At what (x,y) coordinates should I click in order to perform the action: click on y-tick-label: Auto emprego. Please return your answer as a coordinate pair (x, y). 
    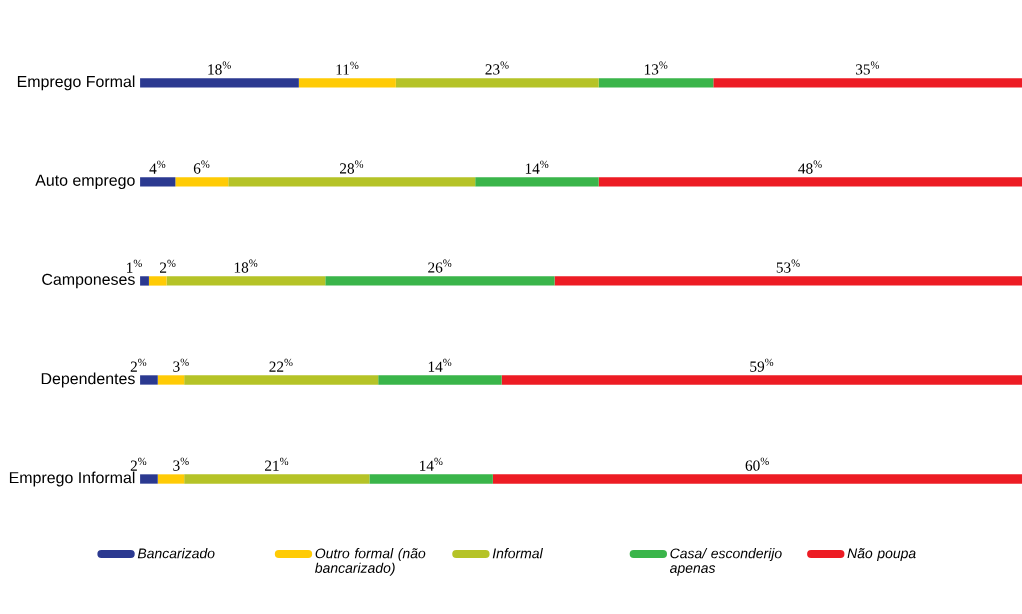
    Looking at the image, I should click on (85, 182).